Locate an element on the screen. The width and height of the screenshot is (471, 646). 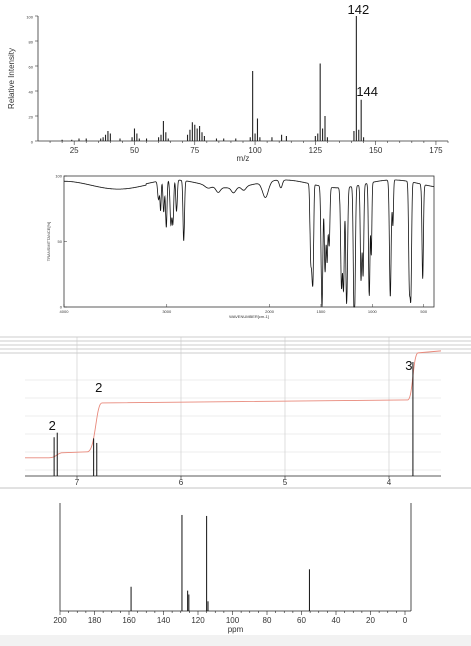
x-tick-label: 1500 is located at coordinates (321, 311).